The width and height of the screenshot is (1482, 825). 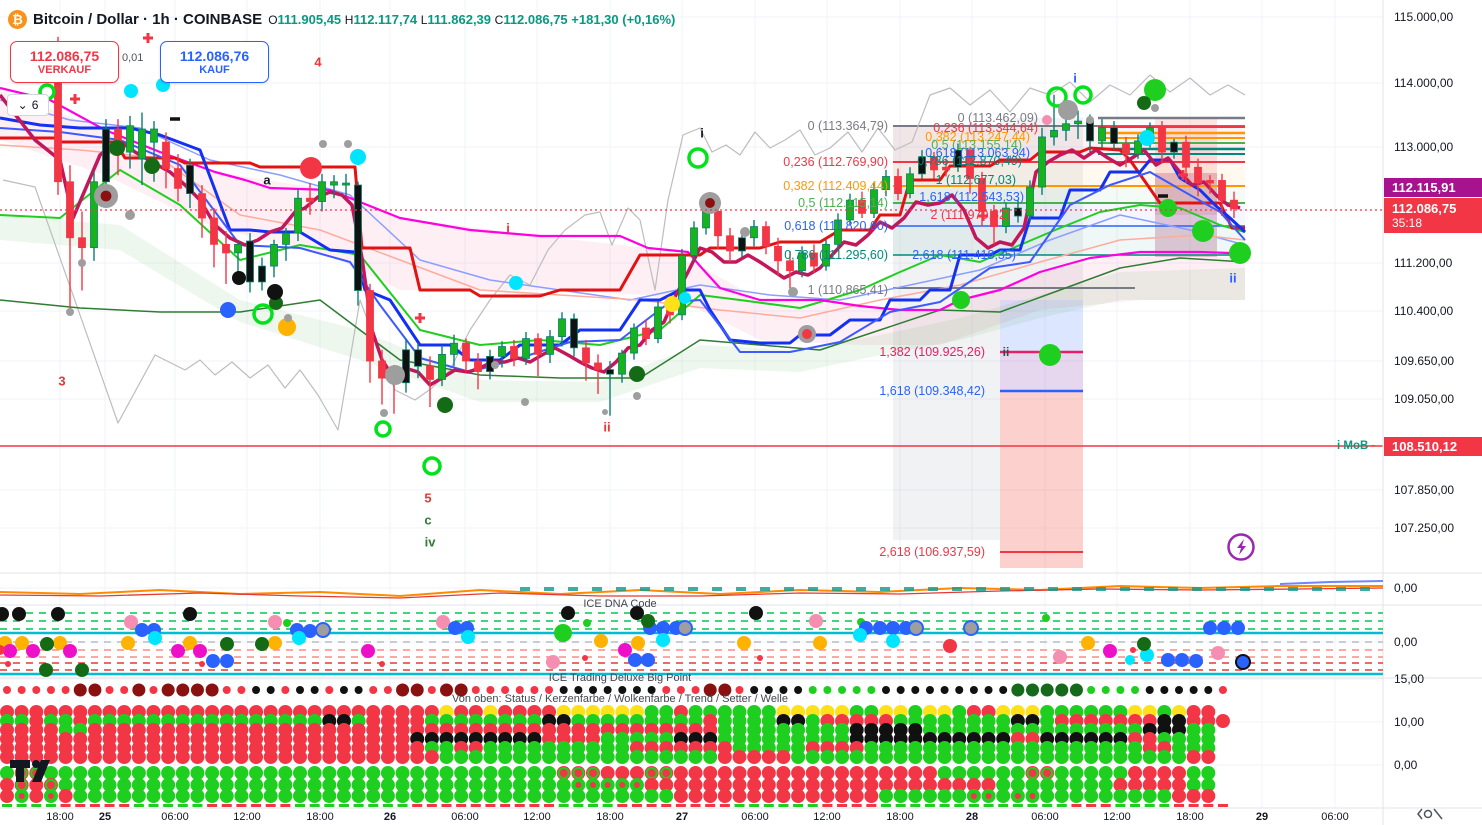 I want to click on time-axis-tick: 06:00, so click(x=755, y=817).